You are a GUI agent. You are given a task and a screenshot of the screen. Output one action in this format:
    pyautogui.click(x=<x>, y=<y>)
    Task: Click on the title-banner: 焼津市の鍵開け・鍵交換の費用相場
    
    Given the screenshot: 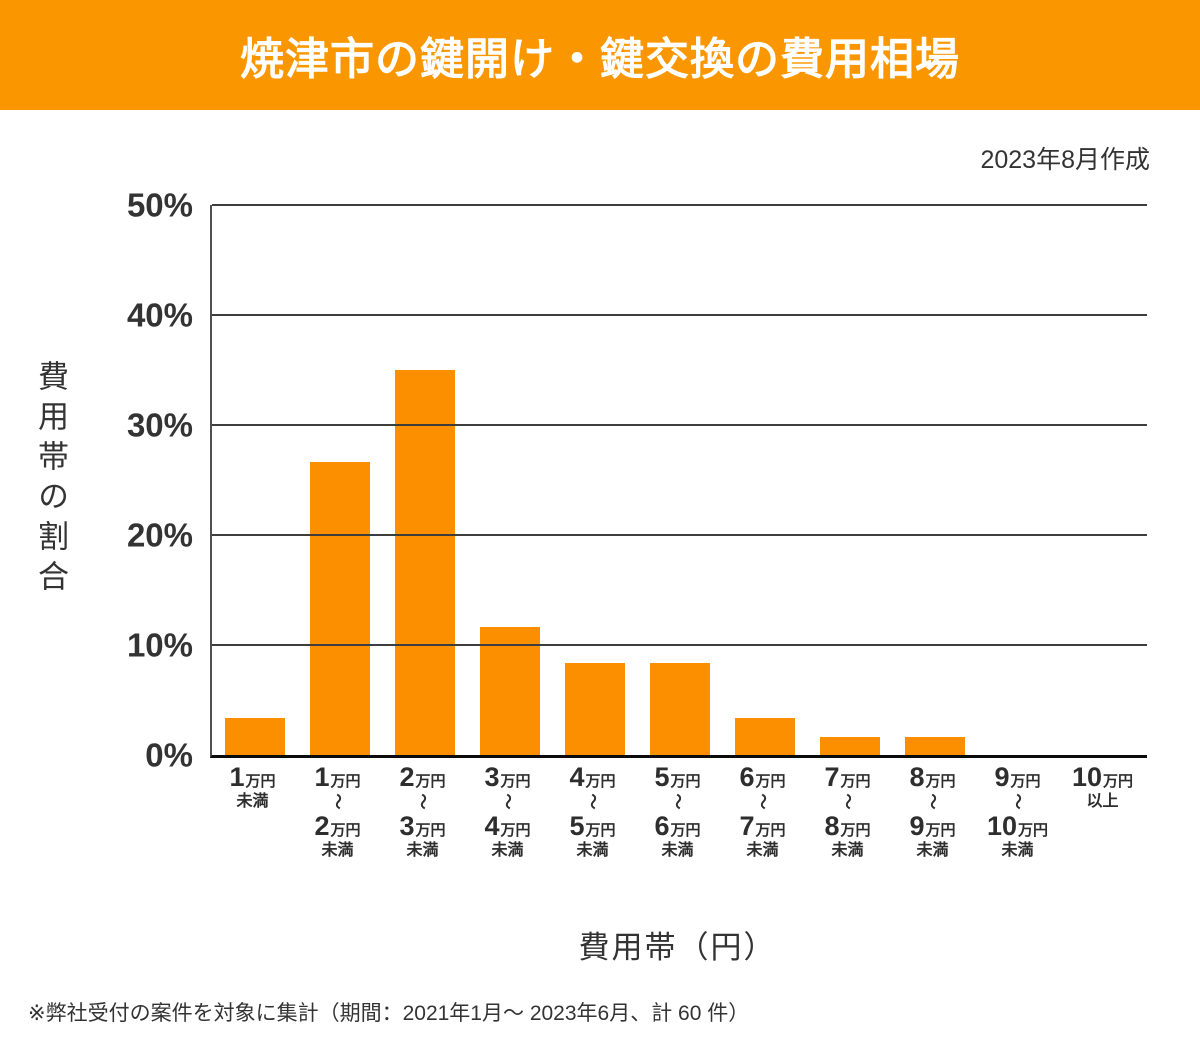 What is the action you would take?
    pyautogui.click(x=600, y=55)
    